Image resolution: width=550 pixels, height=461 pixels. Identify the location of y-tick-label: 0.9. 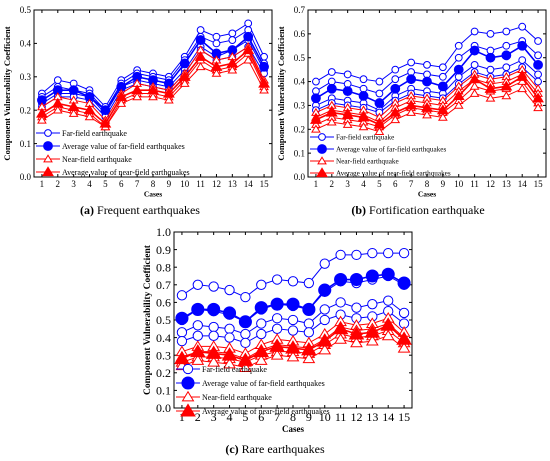
(163, 250).